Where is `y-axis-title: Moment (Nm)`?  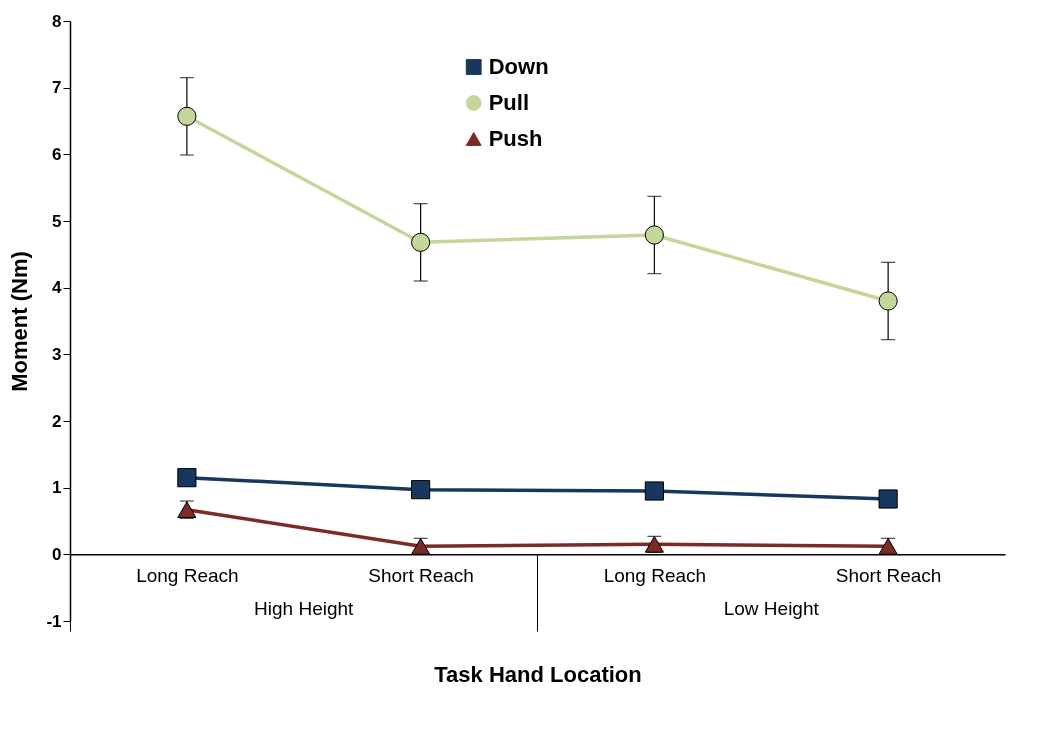 y-axis-title: Moment (Nm) is located at coordinates (20, 321).